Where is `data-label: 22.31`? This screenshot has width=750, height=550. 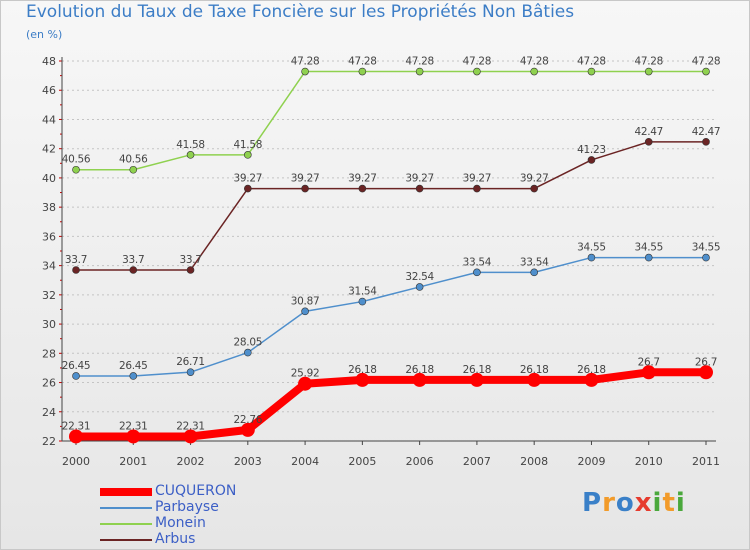
data-label: 22.31 is located at coordinates (190, 426).